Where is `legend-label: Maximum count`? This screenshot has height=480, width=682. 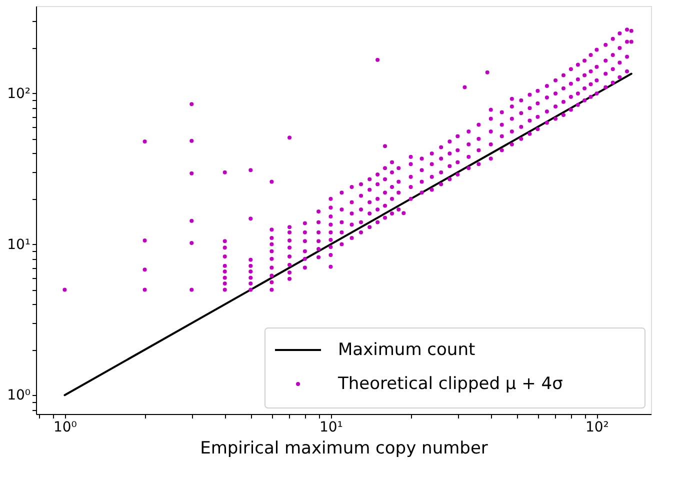 legend-label: Maximum count is located at coordinates (407, 350).